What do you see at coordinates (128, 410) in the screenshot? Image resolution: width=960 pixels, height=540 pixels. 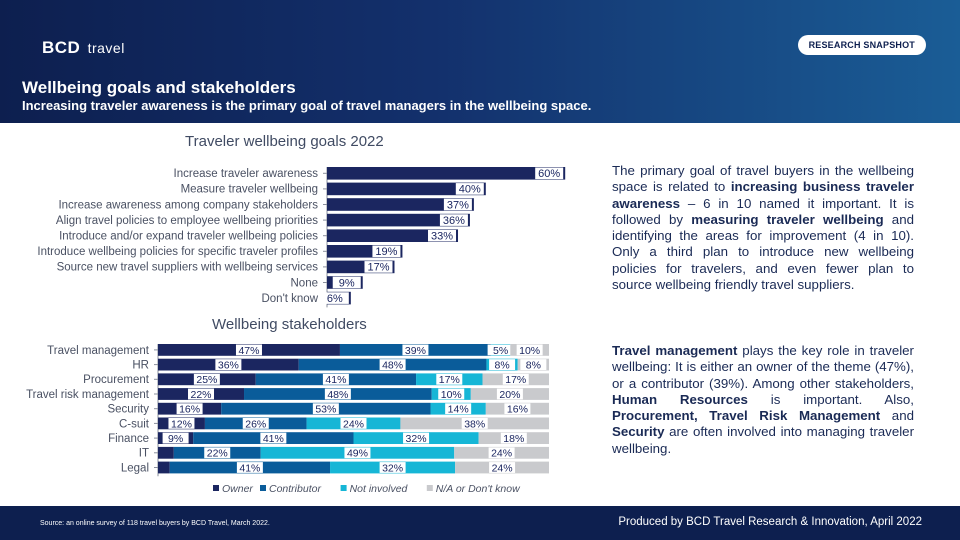 I see `stake-category-label: Security` at bounding box center [128, 410].